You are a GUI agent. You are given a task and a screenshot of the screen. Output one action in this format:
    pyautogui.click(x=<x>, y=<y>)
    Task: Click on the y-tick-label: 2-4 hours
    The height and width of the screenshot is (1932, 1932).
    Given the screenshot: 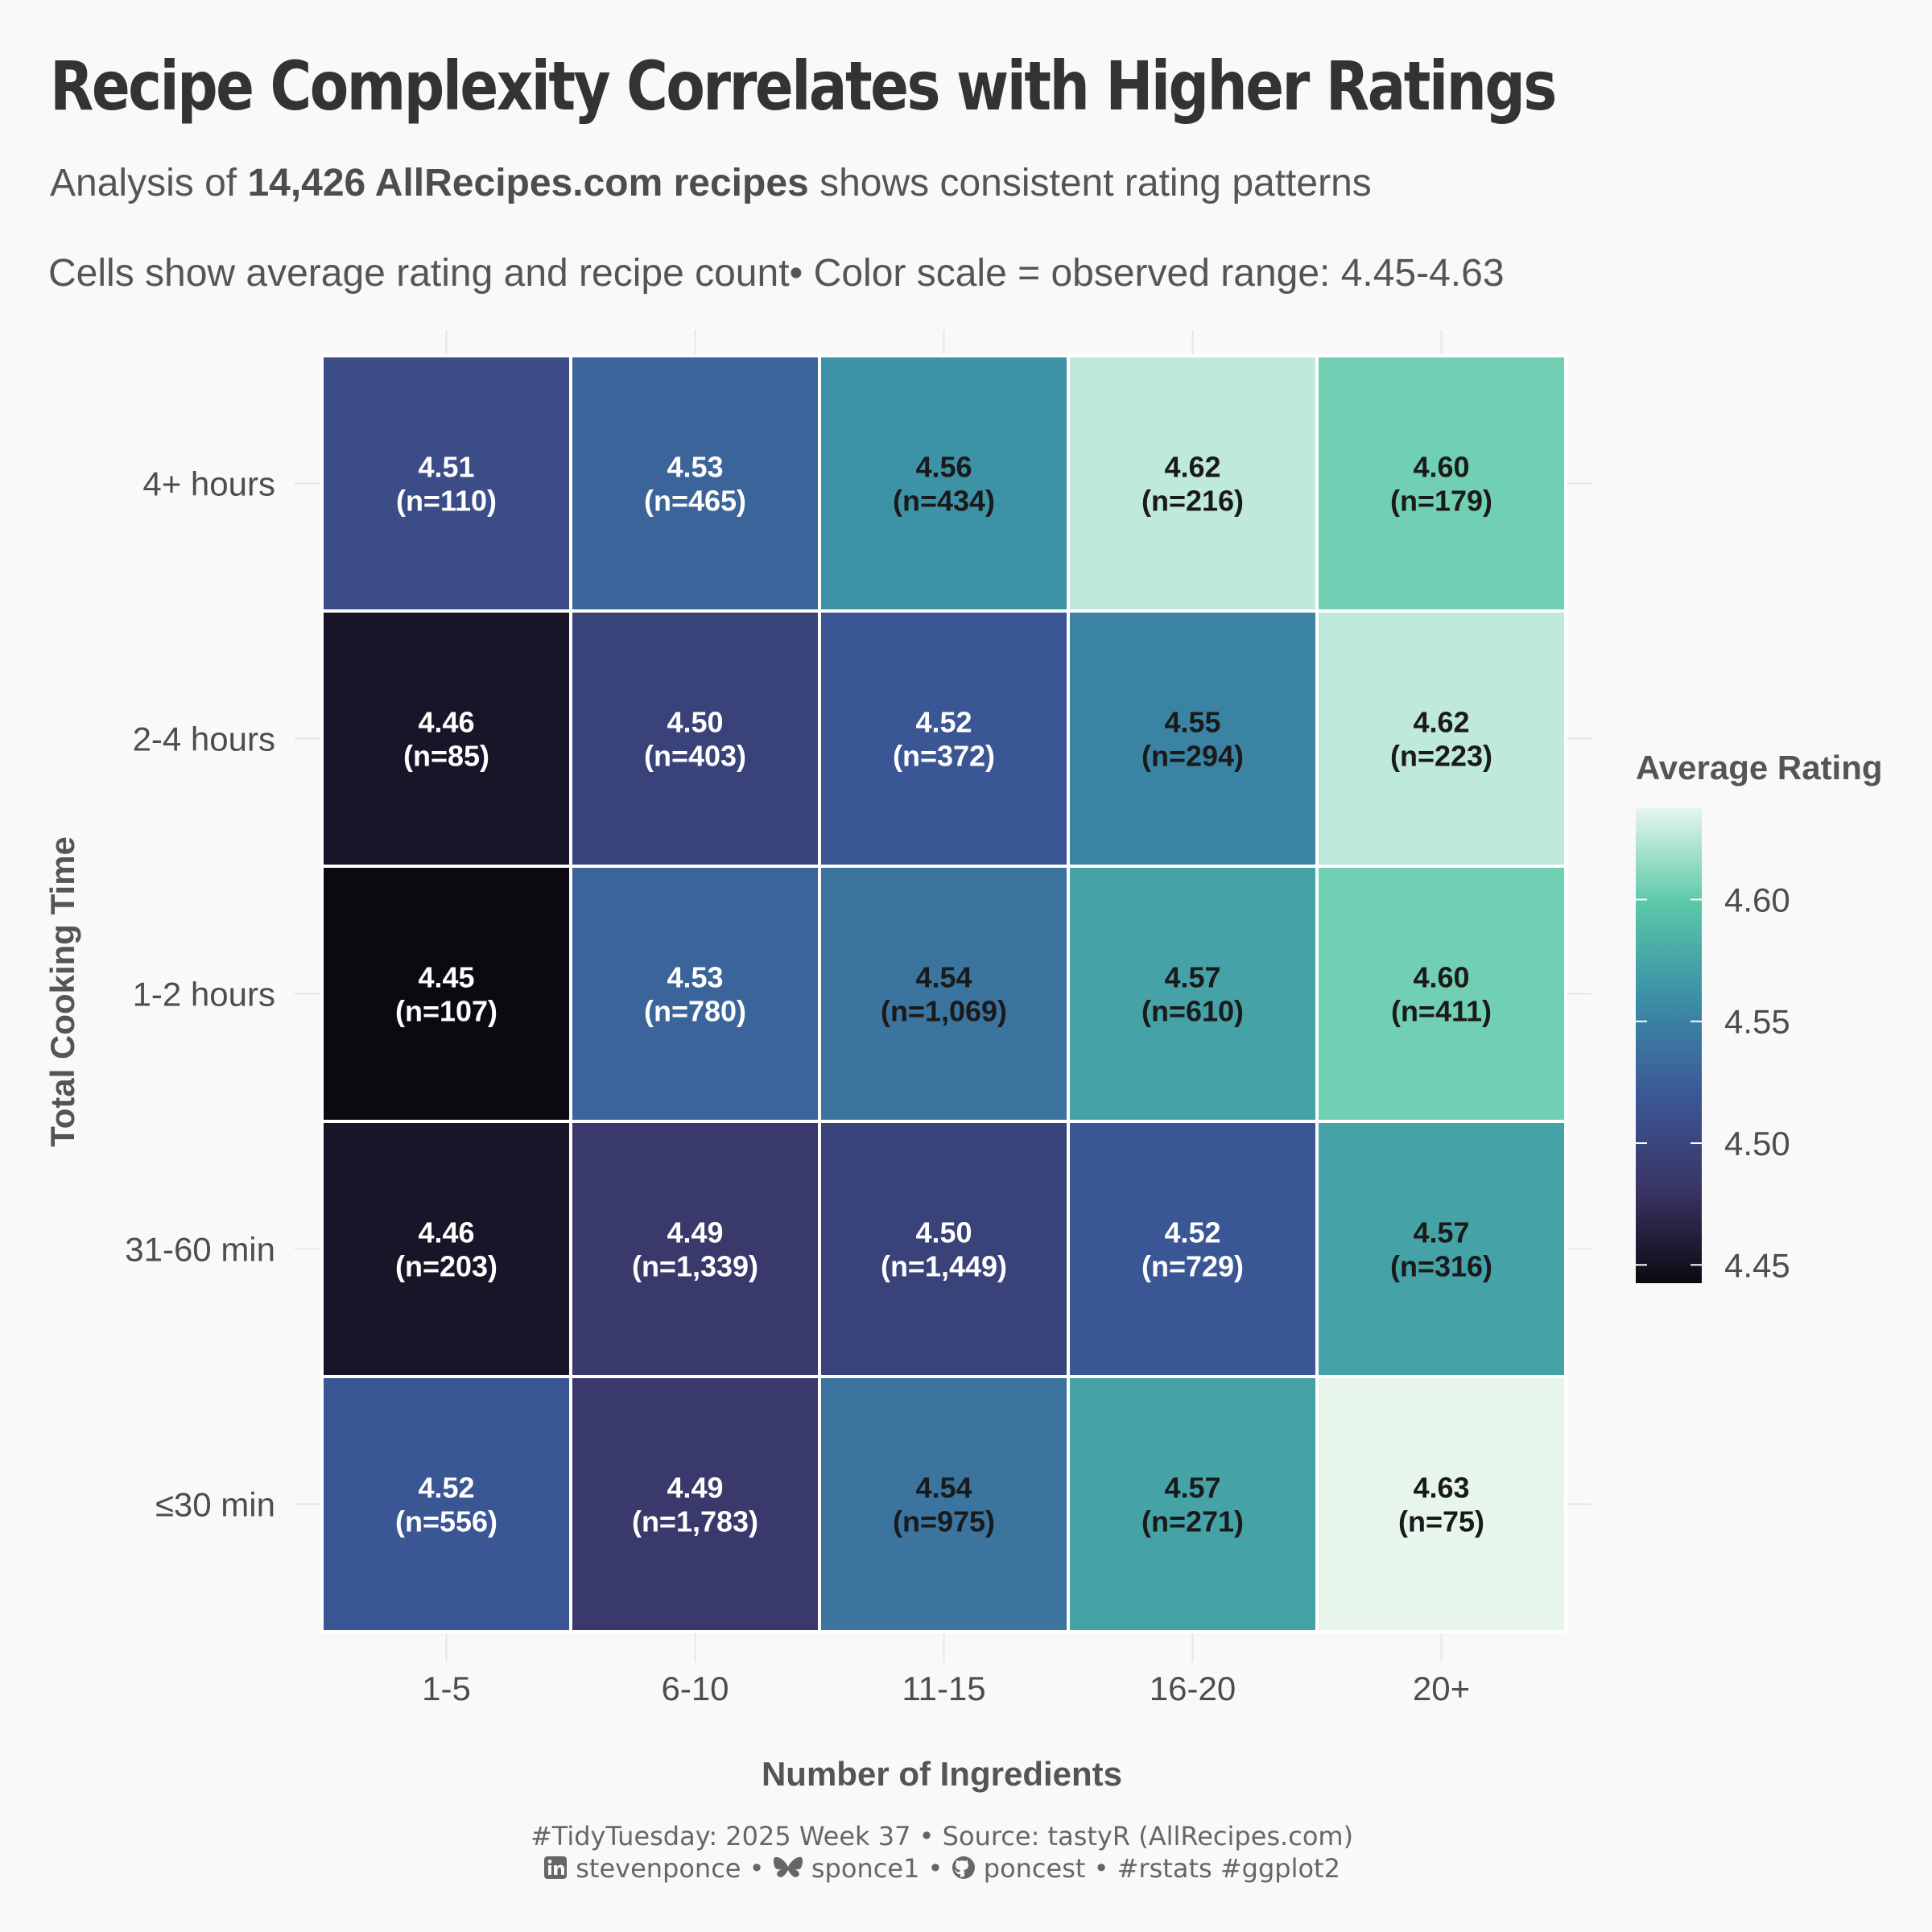 What is the action you would take?
    pyautogui.click(x=204, y=739)
    